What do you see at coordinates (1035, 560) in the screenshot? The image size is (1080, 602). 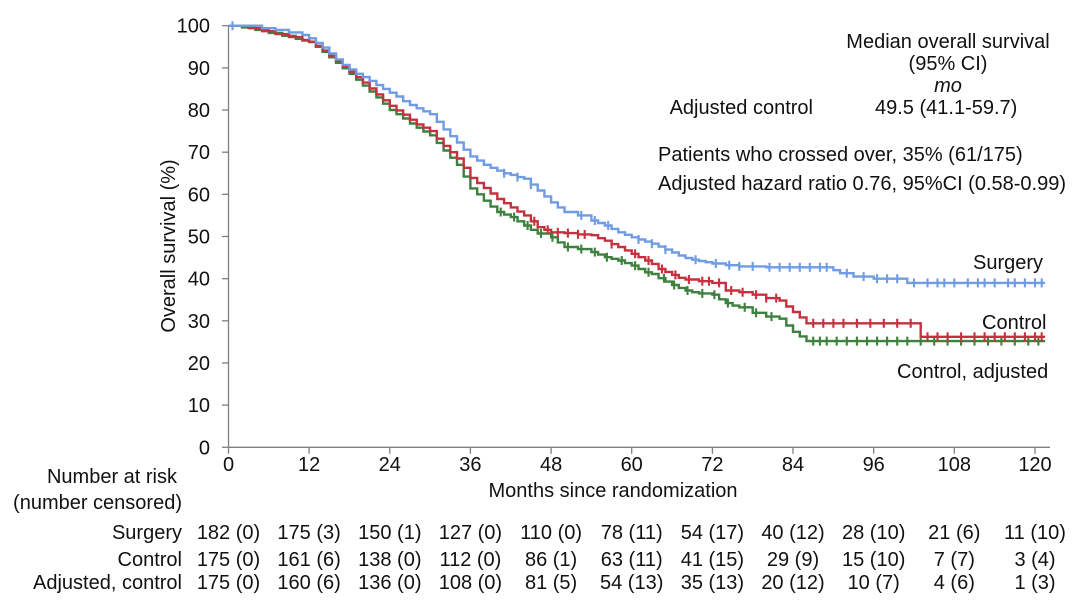 I see `risk-cell: 3 (4)` at bounding box center [1035, 560].